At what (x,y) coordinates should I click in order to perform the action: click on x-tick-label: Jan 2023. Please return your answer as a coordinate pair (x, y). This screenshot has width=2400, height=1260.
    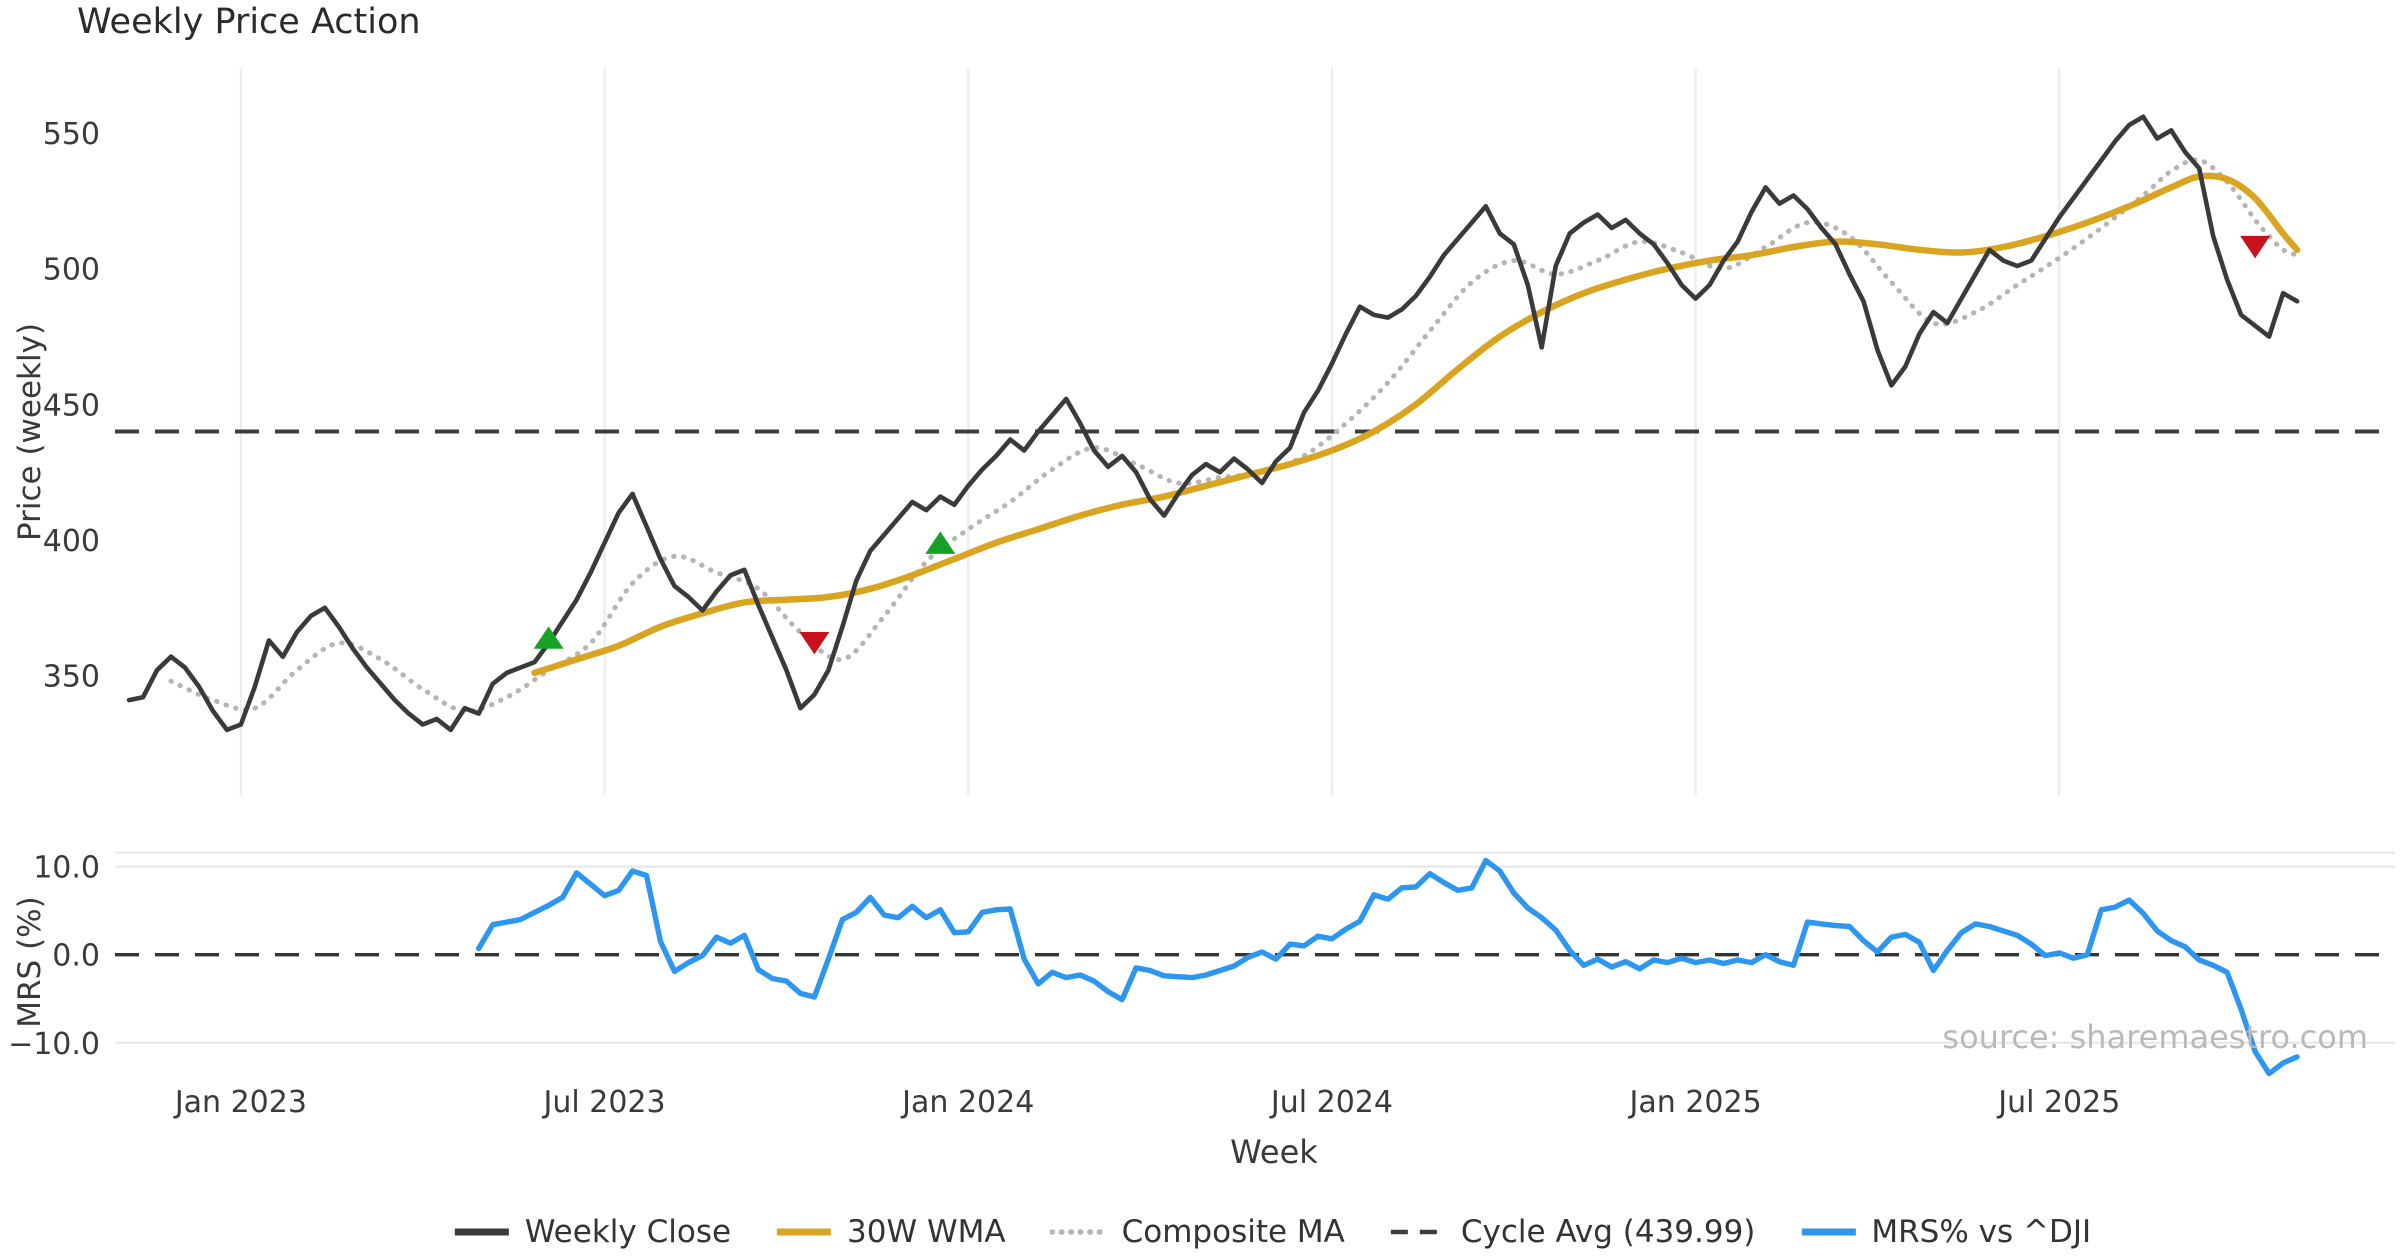
    Looking at the image, I should click on (240, 1102).